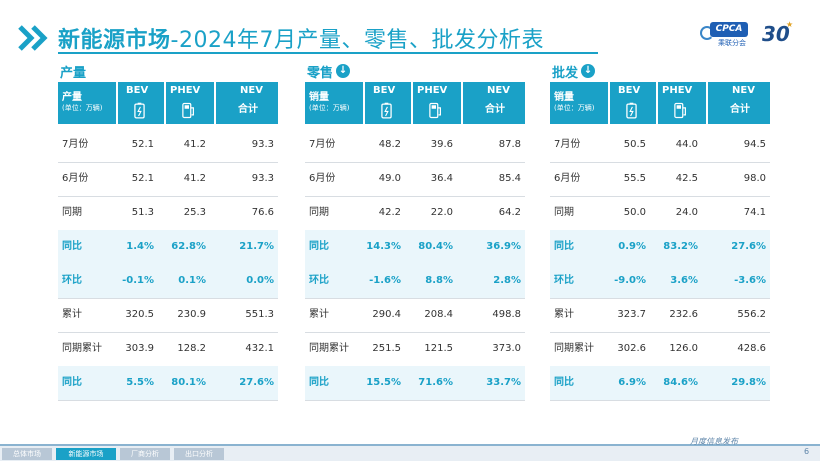 The image size is (820, 461). Describe the element at coordinates (660, 179) in the screenshot. I see `table-row: 6月份 55.5 42.5 98.0` at that location.